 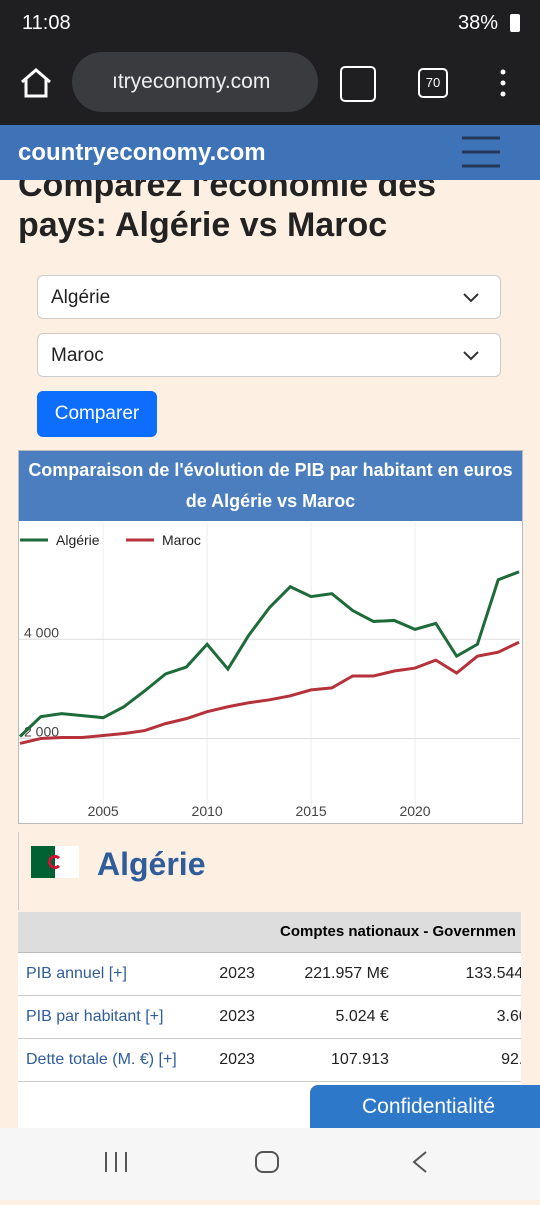 What do you see at coordinates (270, 871) in the screenshot?
I see `country-section: Algérie` at bounding box center [270, 871].